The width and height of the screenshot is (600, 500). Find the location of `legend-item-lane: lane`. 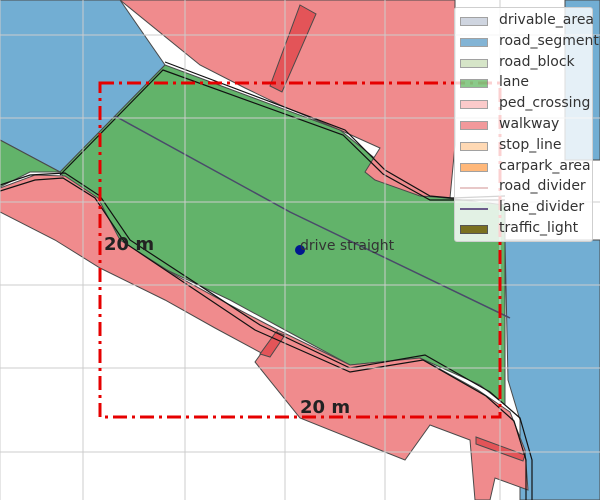

legend-item-lane: lane is located at coordinates (524, 83).